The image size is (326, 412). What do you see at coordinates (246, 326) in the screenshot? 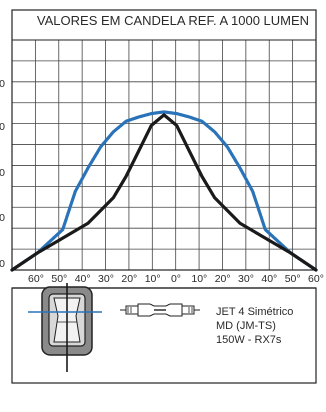
I see `lamp-line-2: MD (JM-TS)` at bounding box center [246, 326].